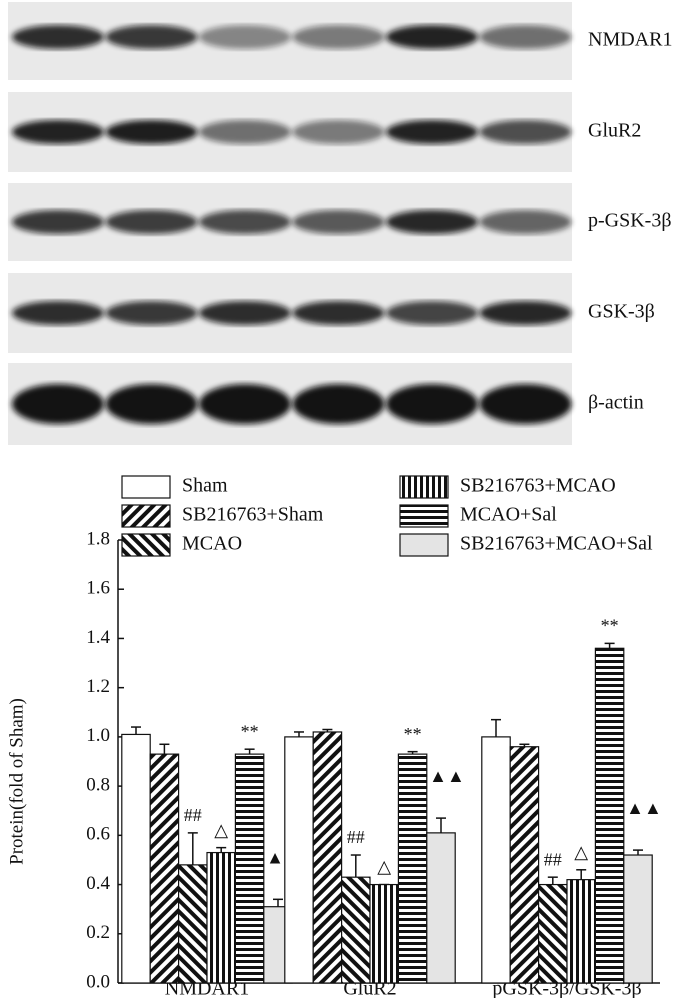 The image size is (700, 998). Describe the element at coordinates (98, 686) in the screenshot. I see `y-tick-label: 1.2` at that location.